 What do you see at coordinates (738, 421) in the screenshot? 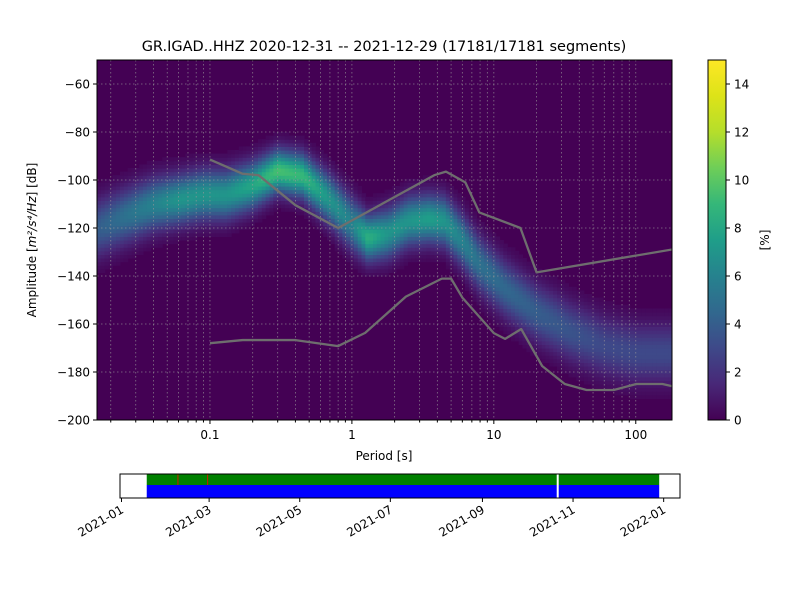
I see `colorbar-tick-label: 0` at bounding box center [738, 421].